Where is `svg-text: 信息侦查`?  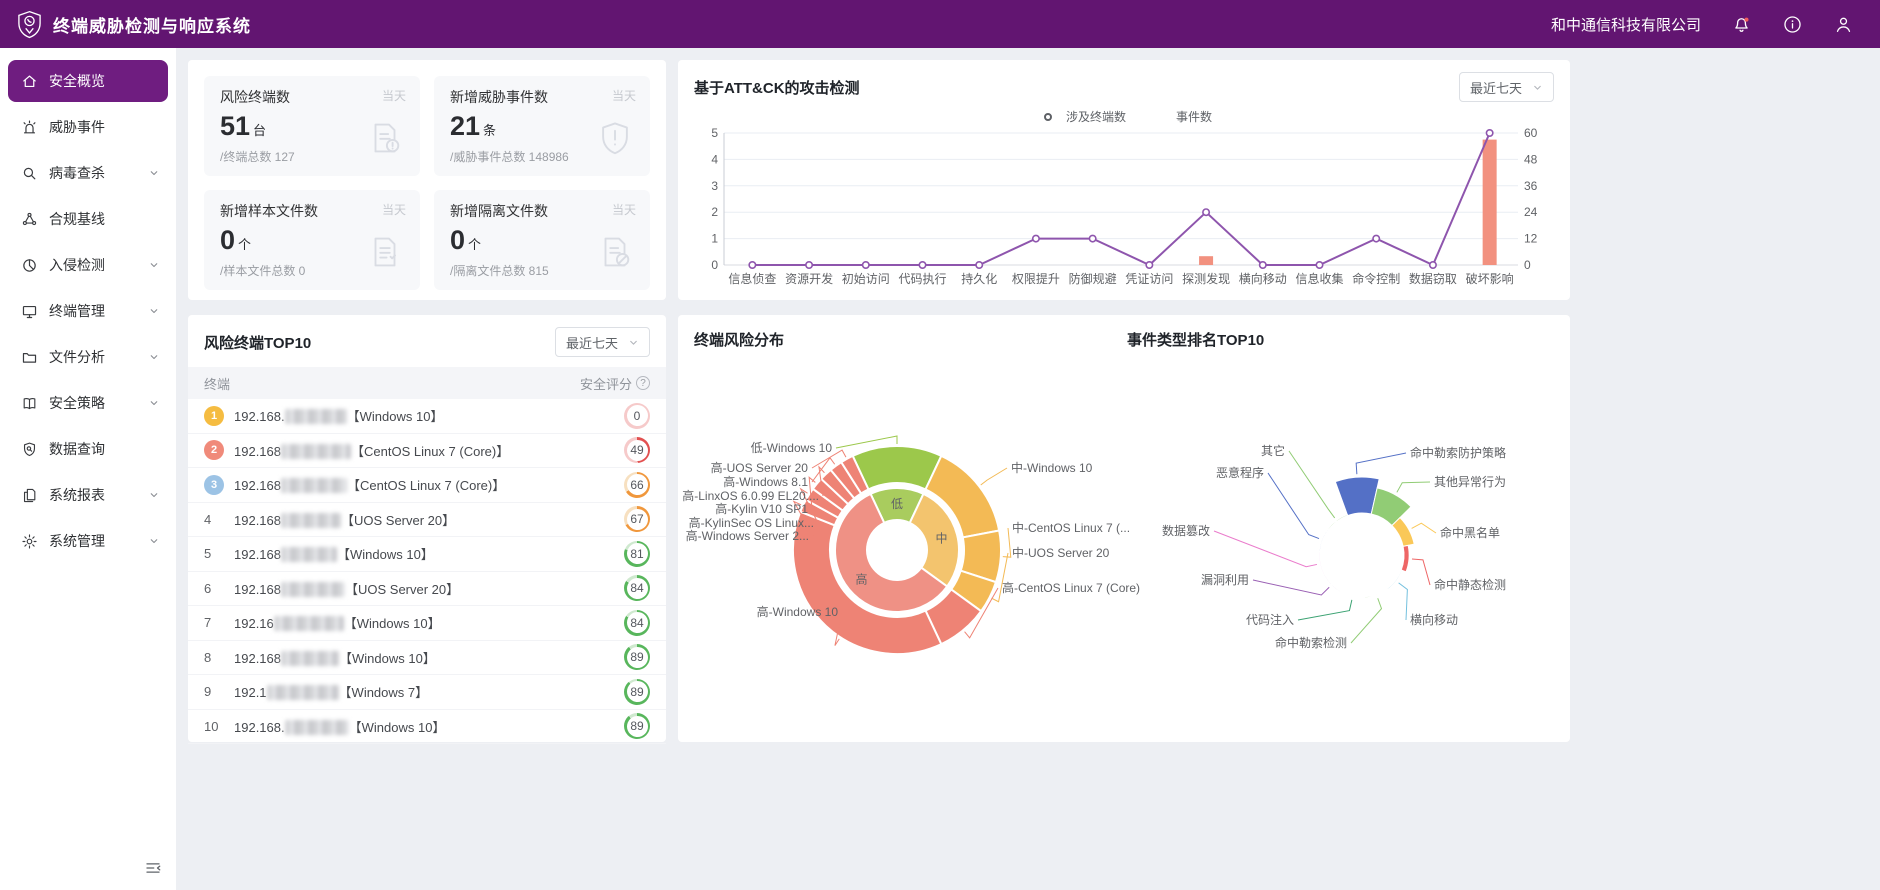 svg-text: 信息侦查 is located at coordinates (752, 278).